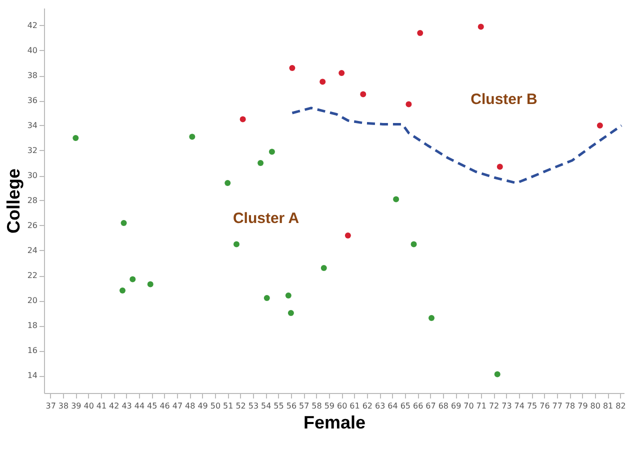 This screenshot has width=641, height=452. I want to click on x-tick-label: 58, so click(317, 406).